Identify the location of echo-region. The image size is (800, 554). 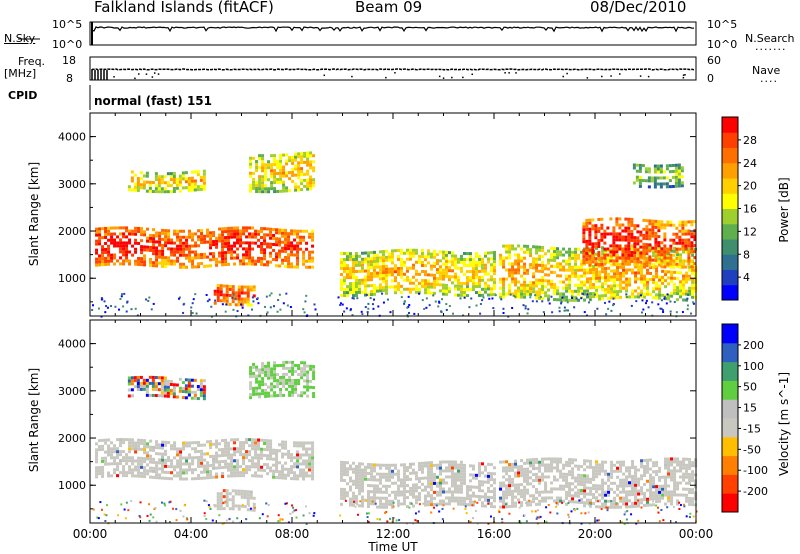
(166, 181).